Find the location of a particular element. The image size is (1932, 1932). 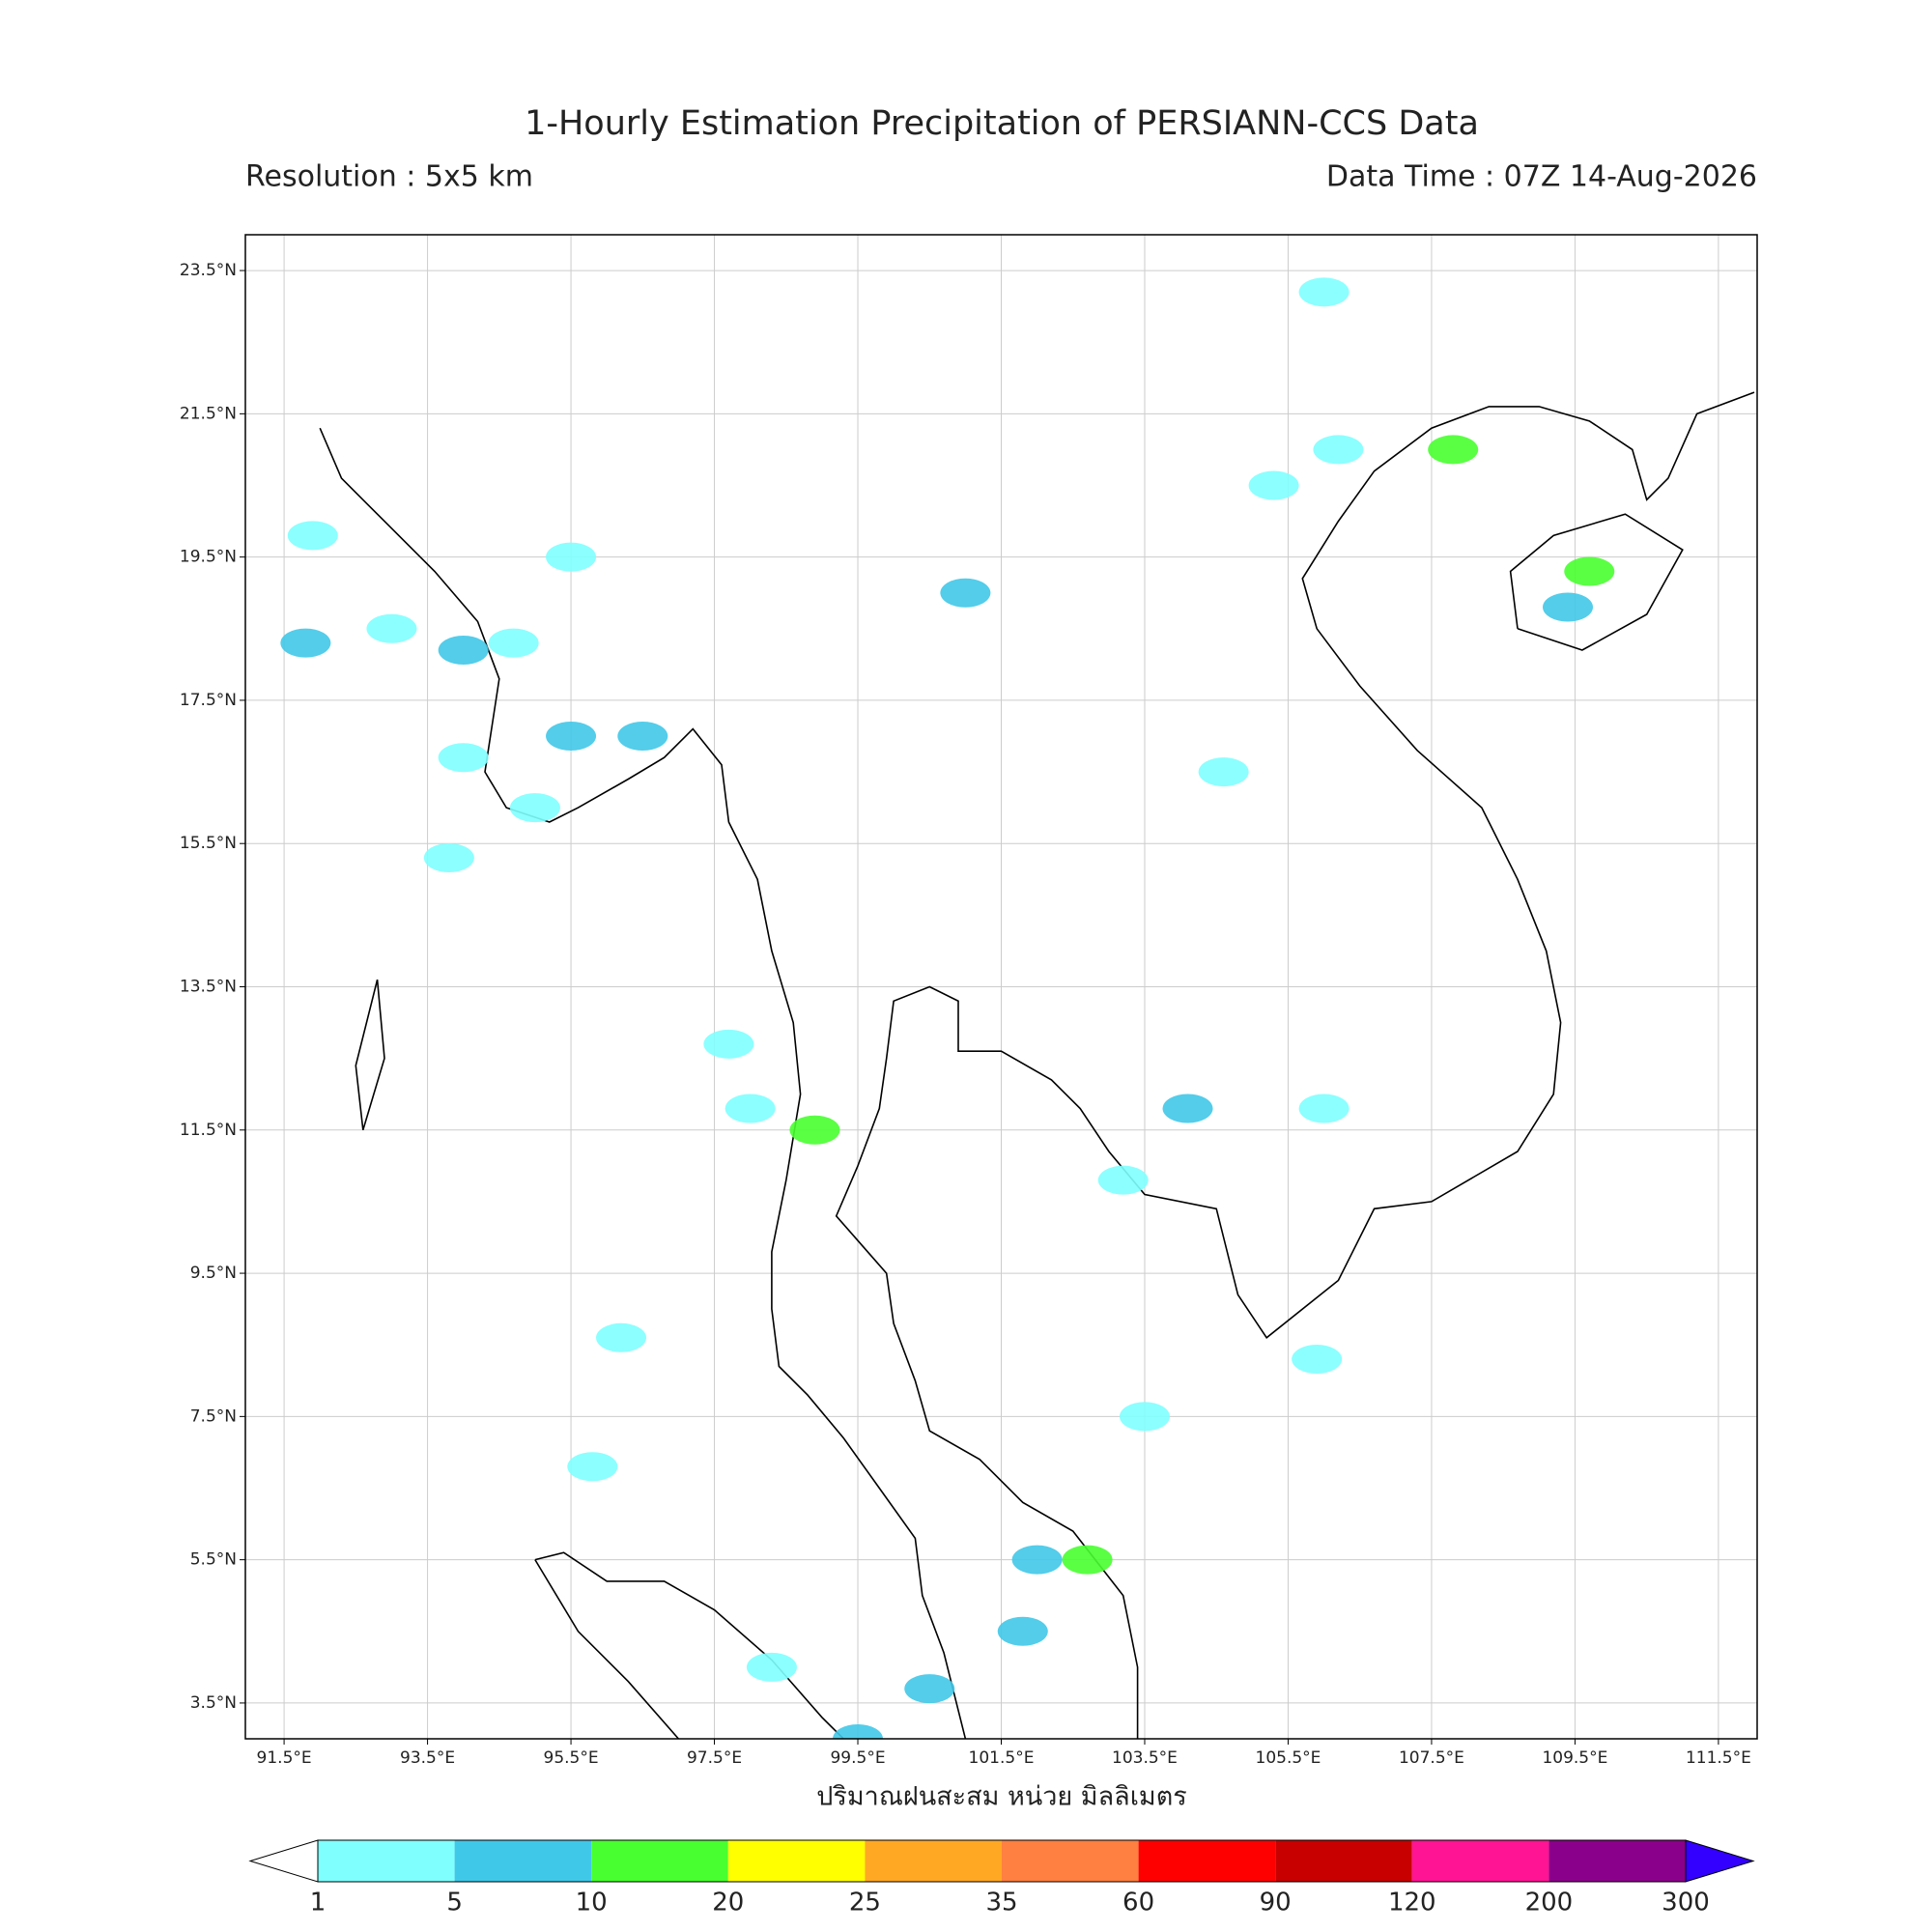

x-tick-label: 105.5°E is located at coordinates (1288, 1758).